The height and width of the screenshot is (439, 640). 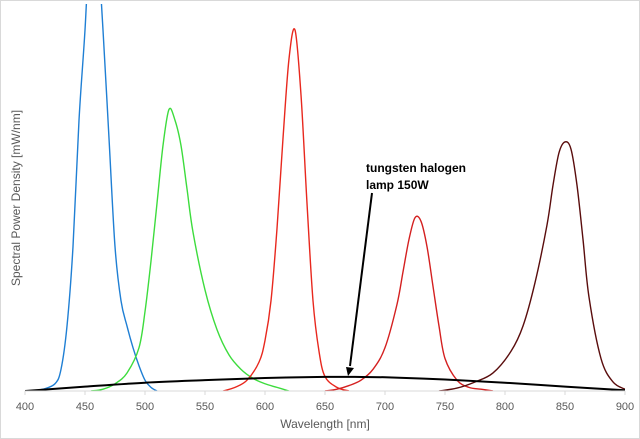 I want to click on x-tick-label: 850, so click(x=565, y=407).